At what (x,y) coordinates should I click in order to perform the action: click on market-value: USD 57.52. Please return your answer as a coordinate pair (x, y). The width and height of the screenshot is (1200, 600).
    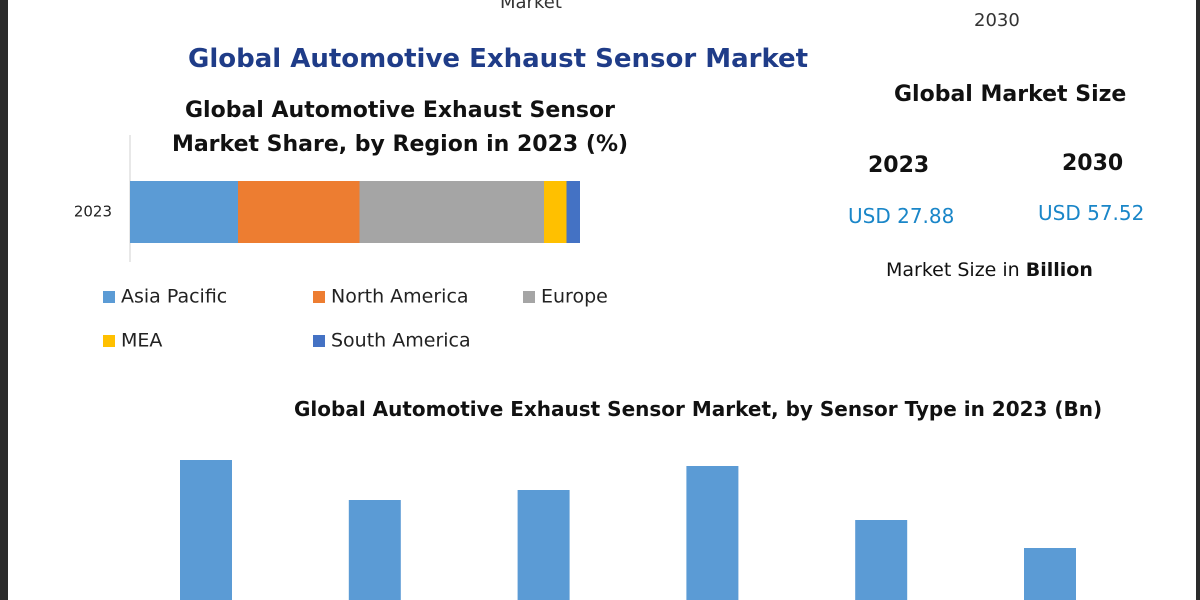
    Looking at the image, I should click on (1091, 213).